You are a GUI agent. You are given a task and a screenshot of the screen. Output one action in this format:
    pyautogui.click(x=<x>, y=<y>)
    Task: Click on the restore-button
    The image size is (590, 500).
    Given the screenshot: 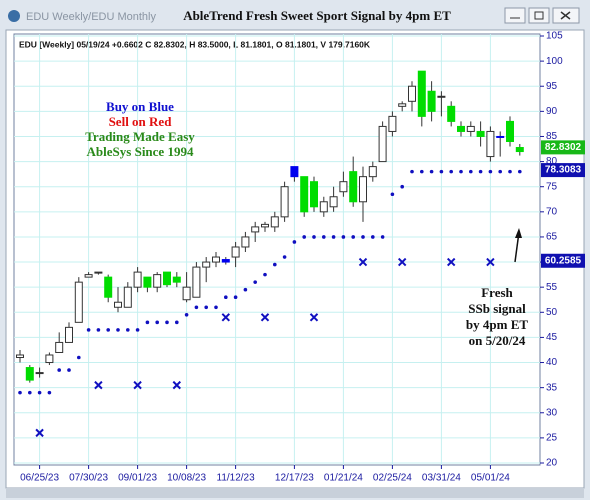 What is the action you would take?
    pyautogui.click(x=539, y=15)
    